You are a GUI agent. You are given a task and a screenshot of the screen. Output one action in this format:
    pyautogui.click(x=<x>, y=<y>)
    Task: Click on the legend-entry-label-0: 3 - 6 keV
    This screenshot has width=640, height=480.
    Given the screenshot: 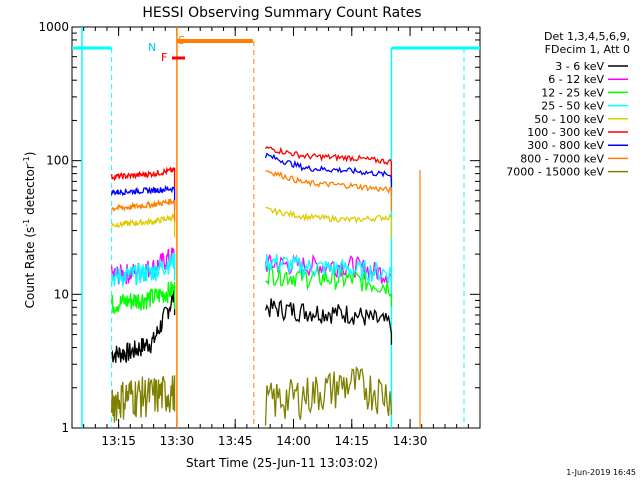 What is the action you would take?
    pyautogui.click(x=579, y=66)
    